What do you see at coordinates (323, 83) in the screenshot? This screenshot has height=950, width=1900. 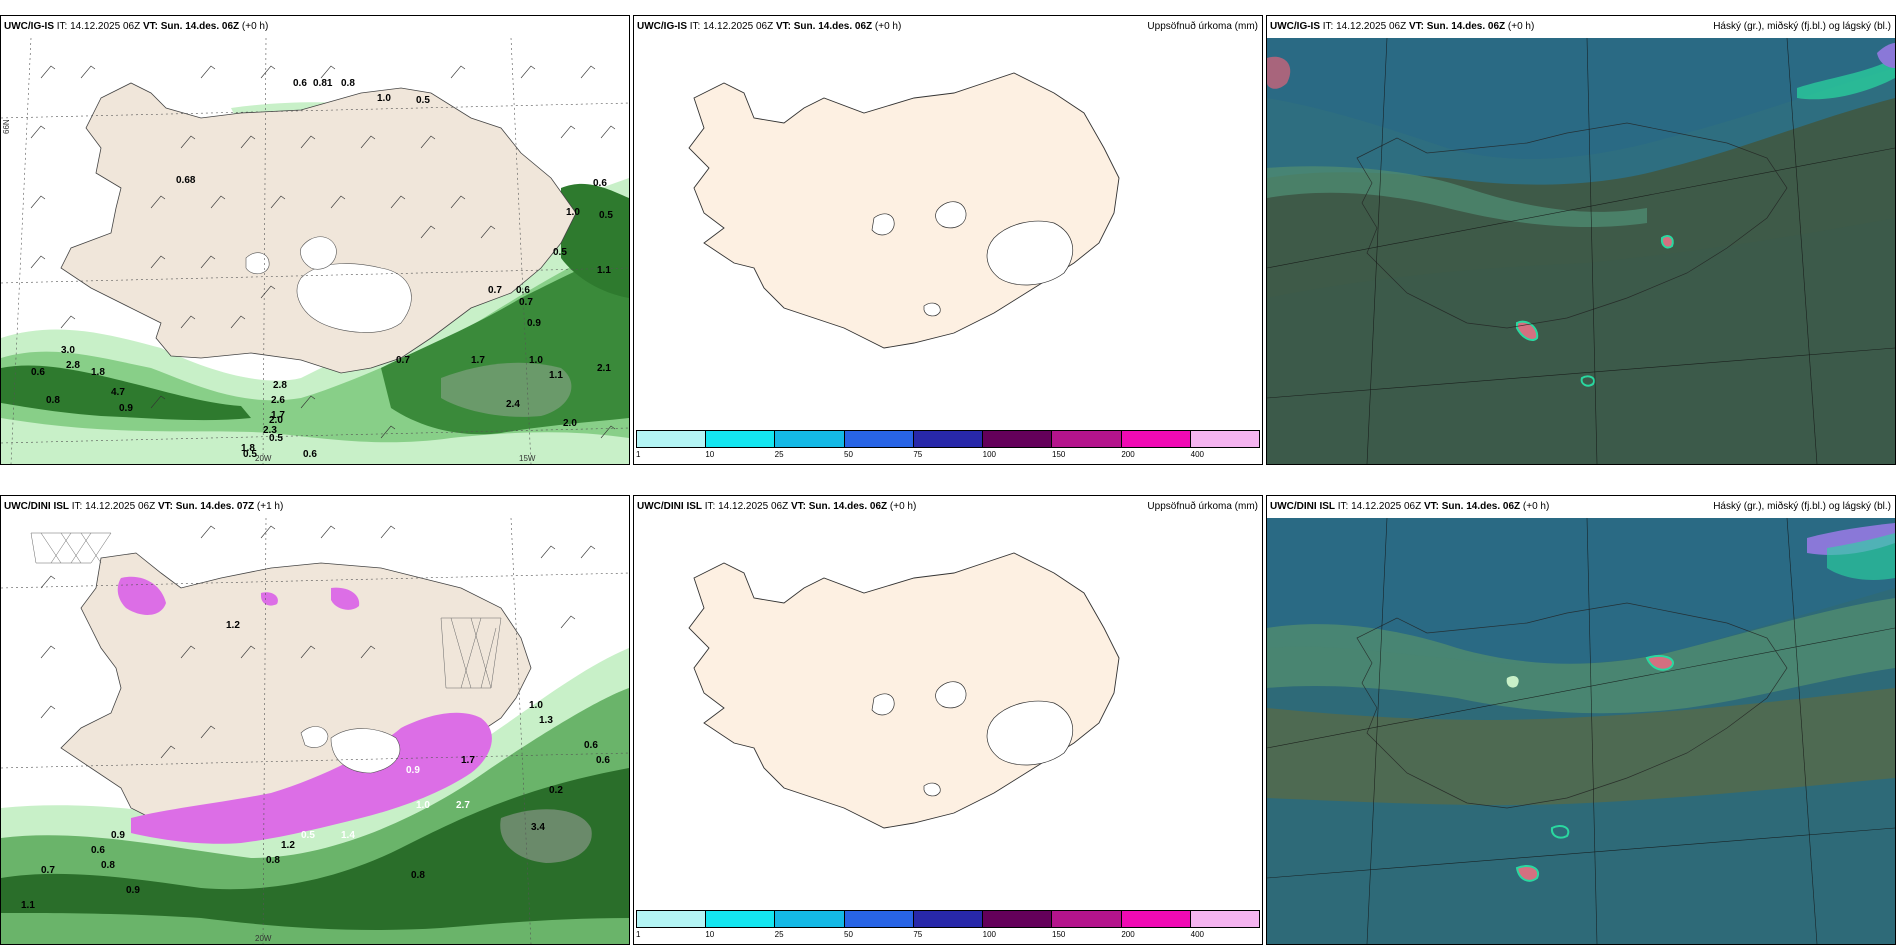 I see `precip-value-label: 0.81` at bounding box center [323, 83].